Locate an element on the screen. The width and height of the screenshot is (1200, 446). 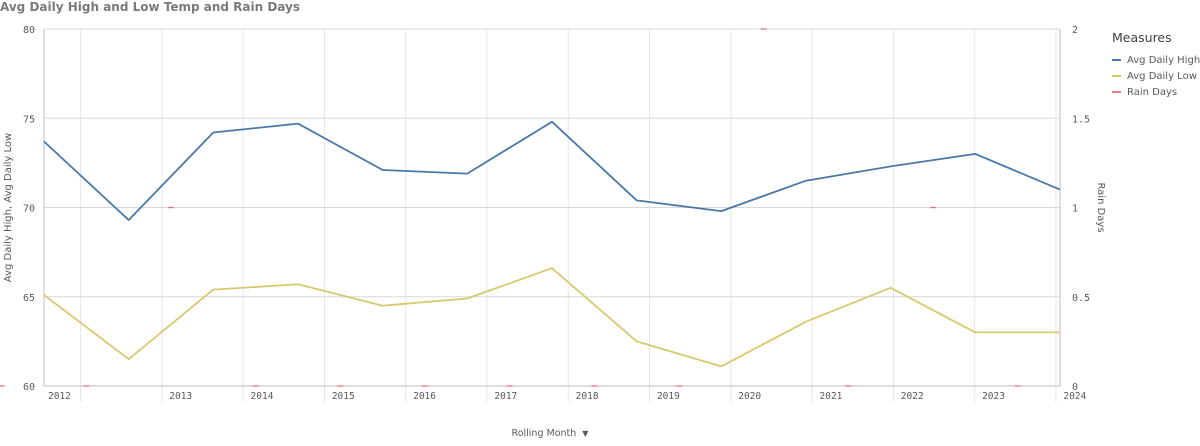
x-tick-label: 2014 is located at coordinates (262, 396).